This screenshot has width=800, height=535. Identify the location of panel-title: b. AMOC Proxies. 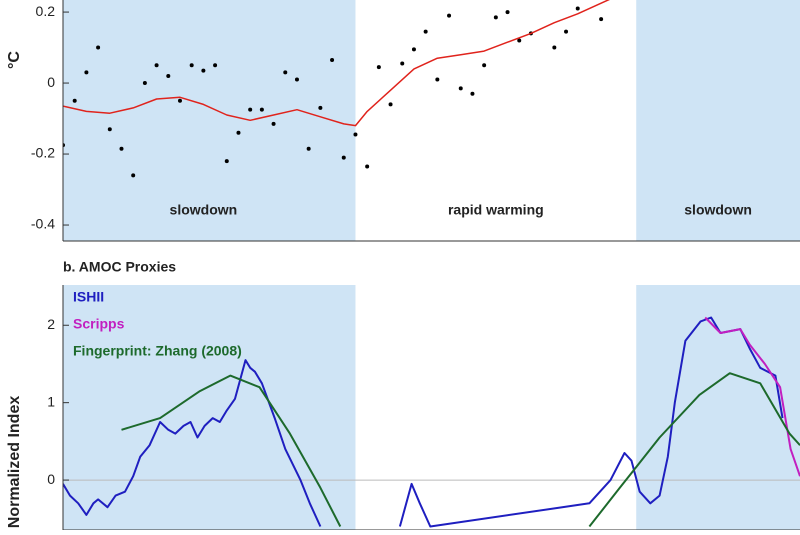
(119, 267).